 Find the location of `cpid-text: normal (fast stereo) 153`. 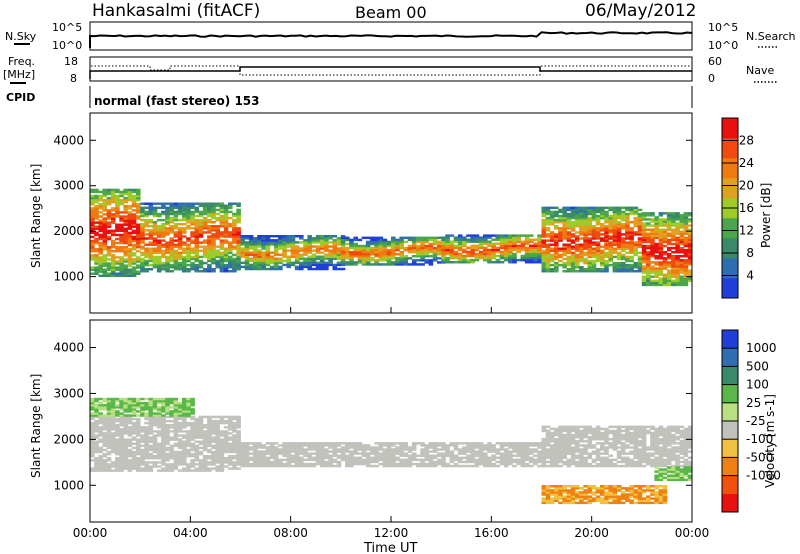

cpid-text: normal (fast stereo) 153 is located at coordinates (177, 101).